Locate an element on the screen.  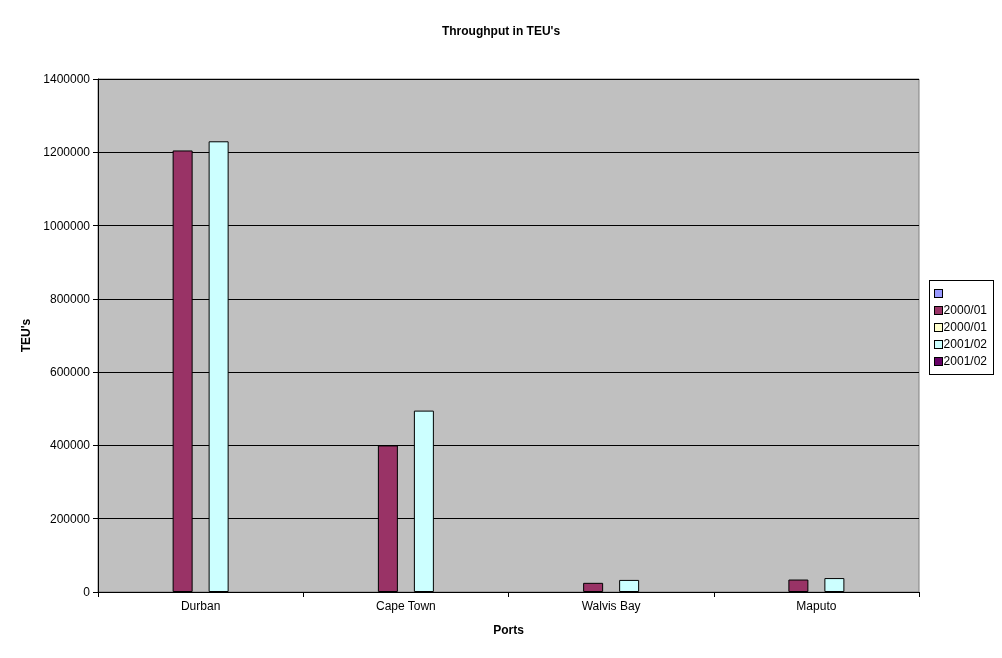
chart-title: Throughput in TEU's is located at coordinates (501, 31).